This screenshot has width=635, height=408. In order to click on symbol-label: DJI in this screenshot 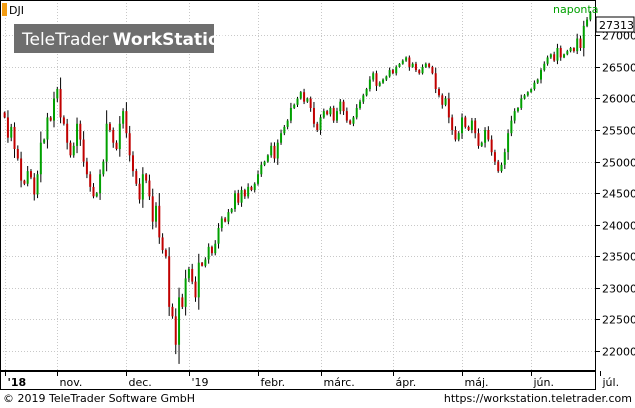, I will do `click(16, 10)`.